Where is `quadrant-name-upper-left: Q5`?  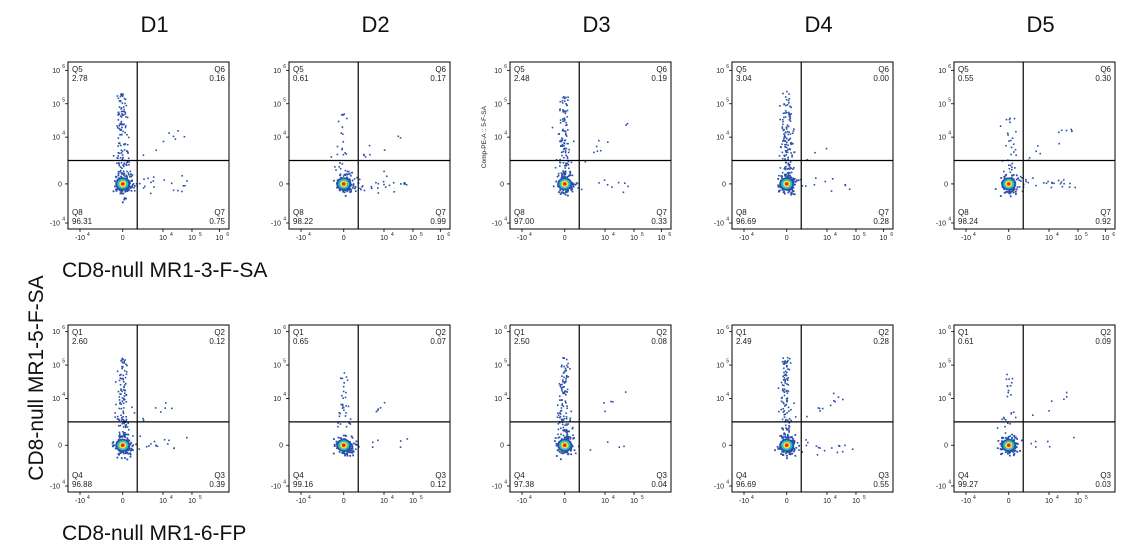
quadrant-name-upper-left: Q5 is located at coordinates (519, 69).